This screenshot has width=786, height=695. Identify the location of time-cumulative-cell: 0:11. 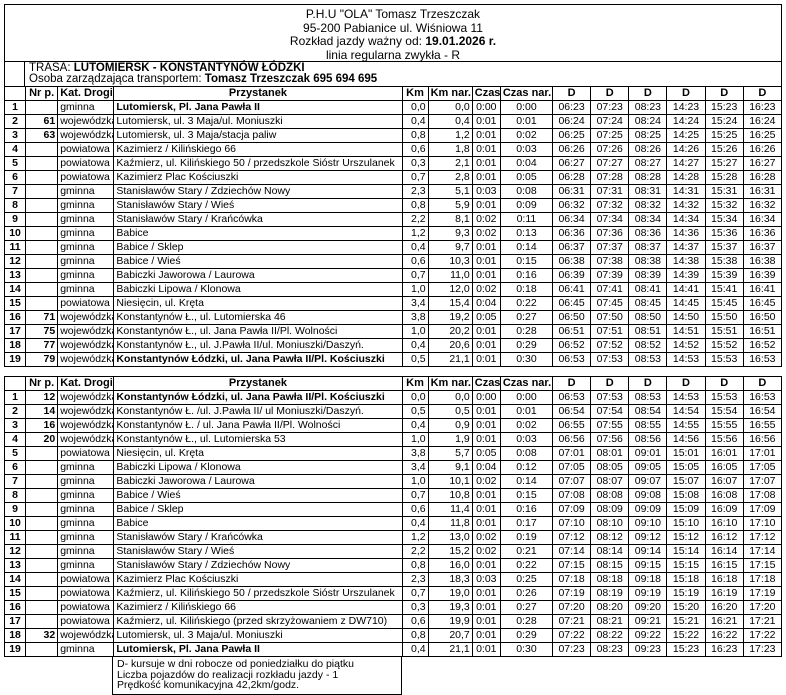
(526, 219).